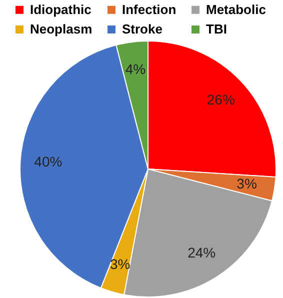  What do you see at coordinates (202, 252) in the screenshot?
I see `data-label: 24%` at bounding box center [202, 252].